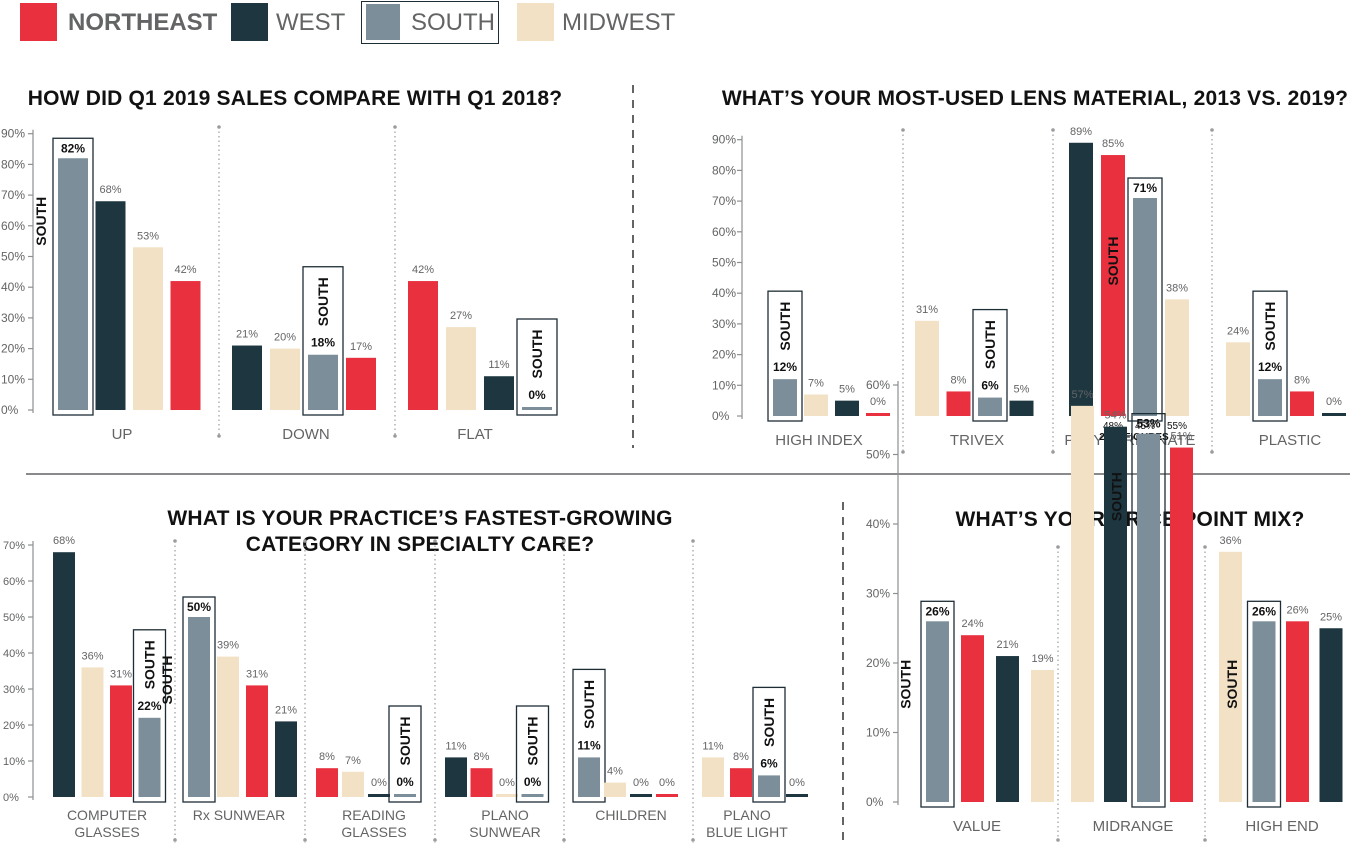 This screenshot has height=843, width=1350. I want to click on bar-group-high-index: SOUTH 12% 7% 5% 0% HIGH INDEX, so click(828, 369).